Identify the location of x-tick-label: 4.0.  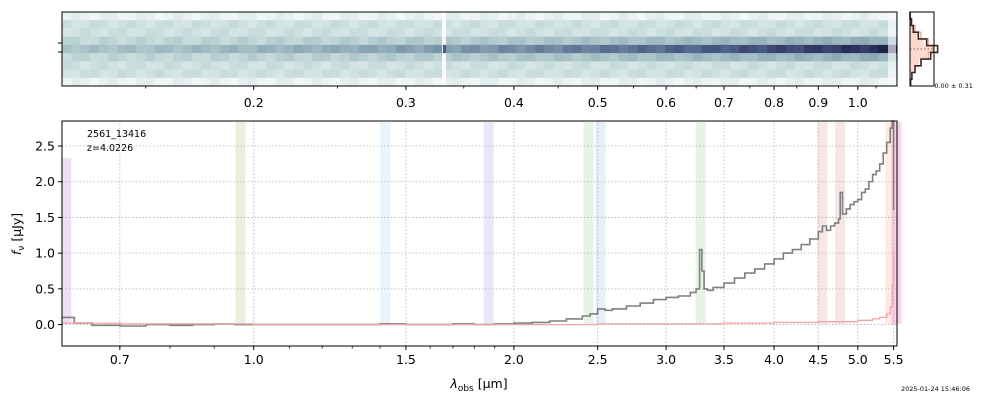
(774, 359).